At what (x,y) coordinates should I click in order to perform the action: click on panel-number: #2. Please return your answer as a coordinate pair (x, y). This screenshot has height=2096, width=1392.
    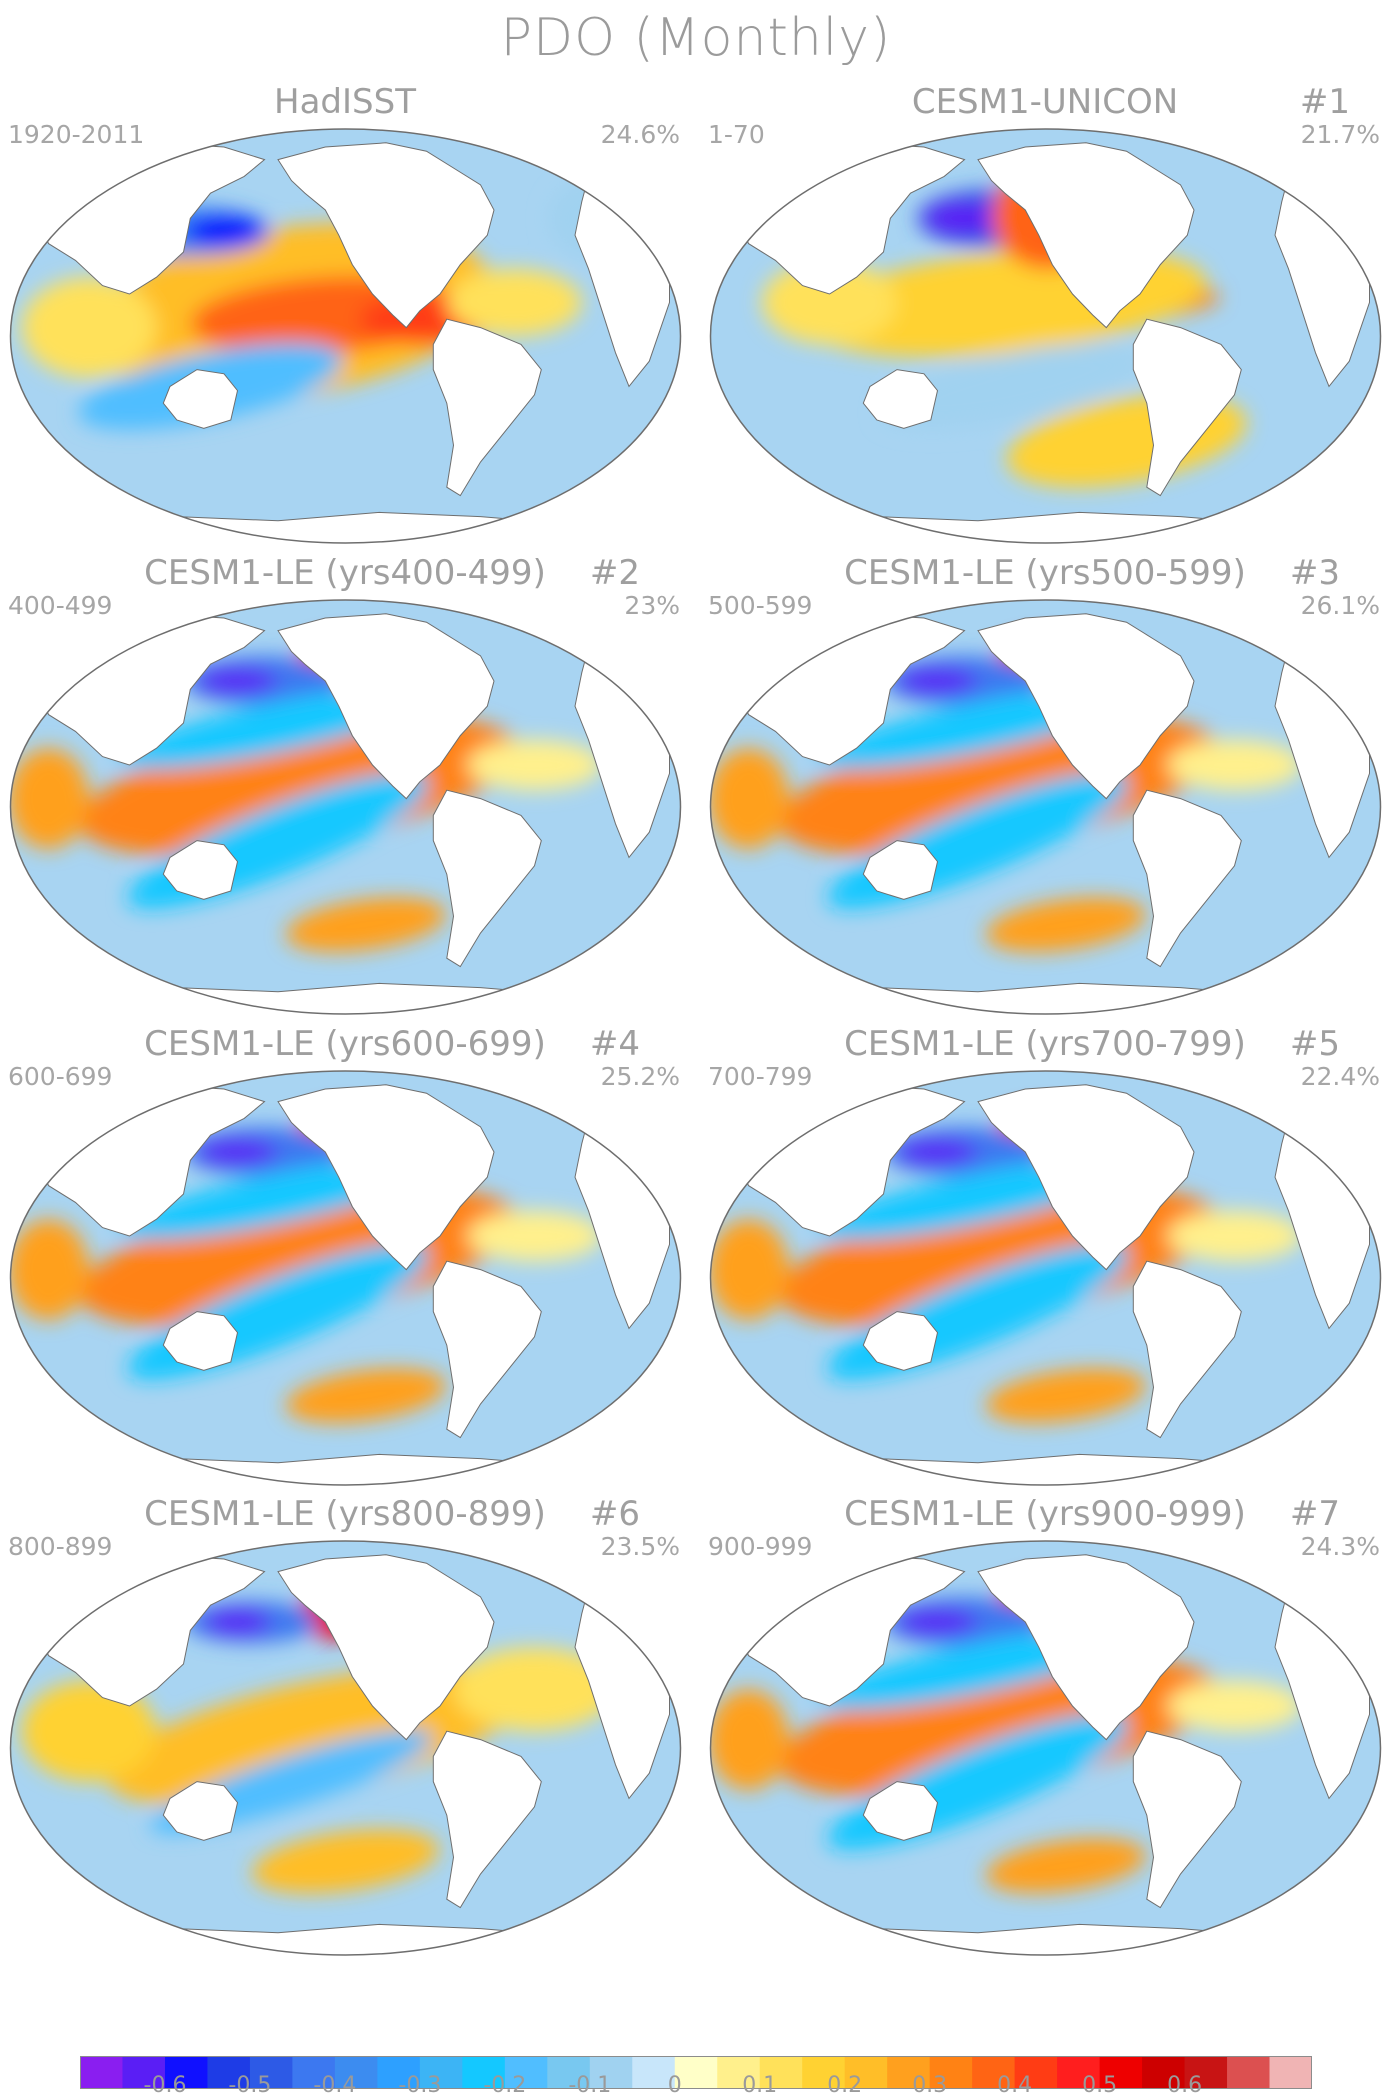
    Looking at the image, I should click on (614, 573).